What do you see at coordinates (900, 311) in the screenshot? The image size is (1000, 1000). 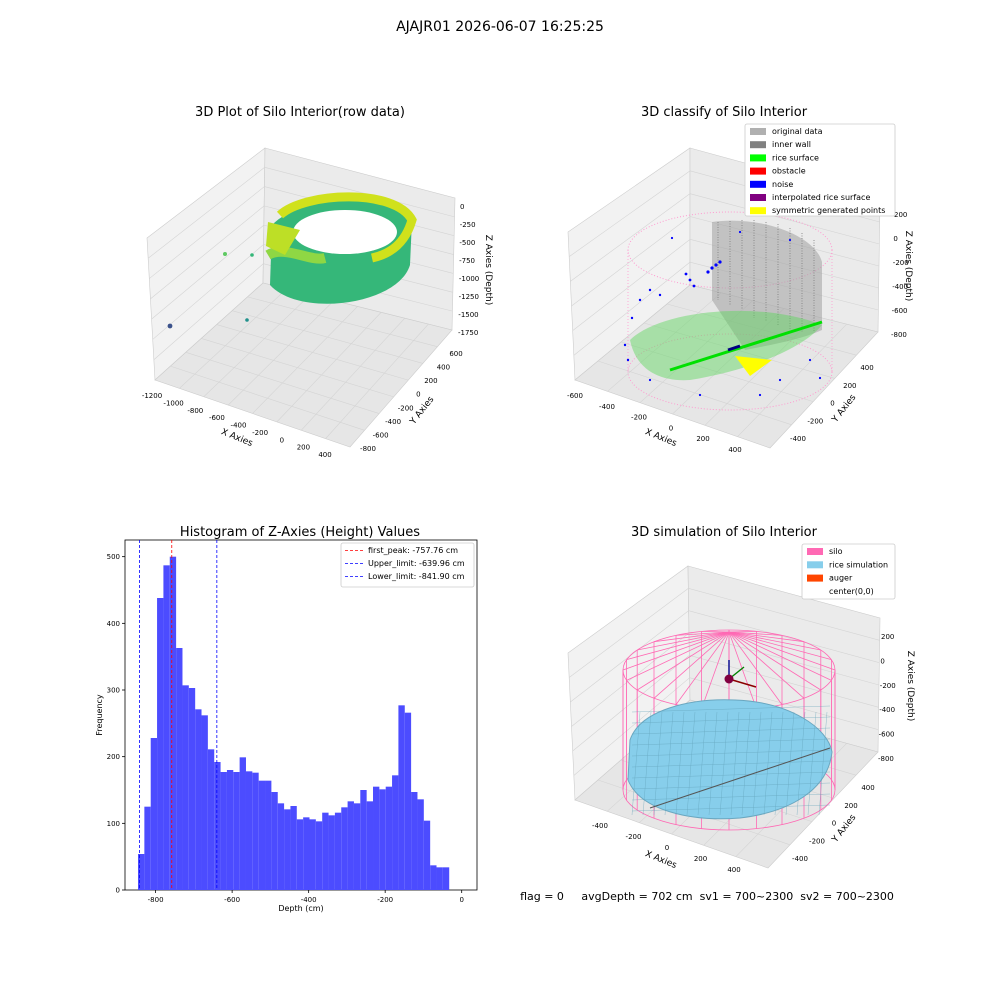 I see `classify-ztick-label: -600` at bounding box center [900, 311].